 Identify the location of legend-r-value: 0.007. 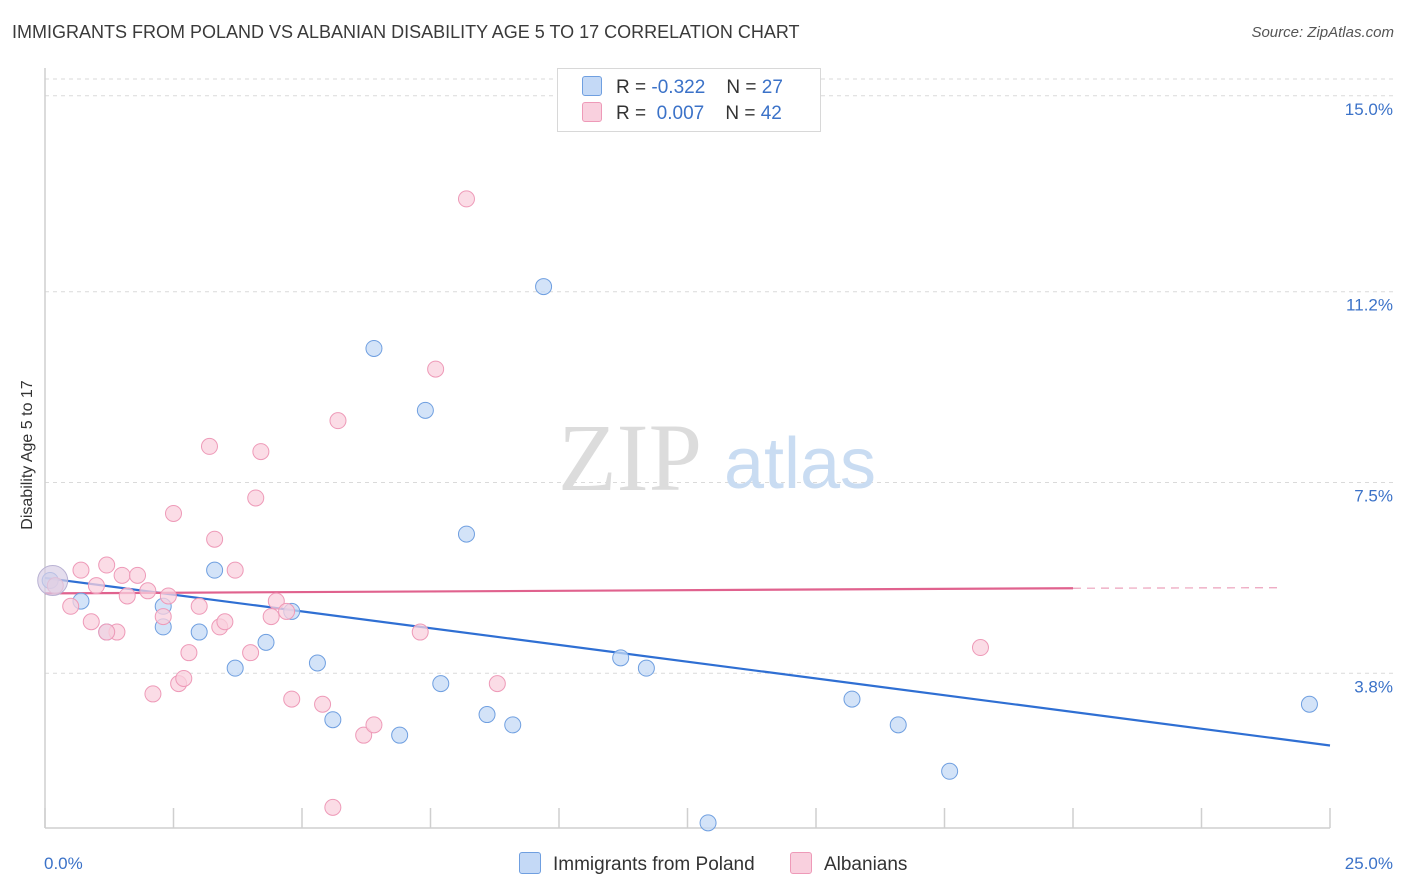
(680, 113).